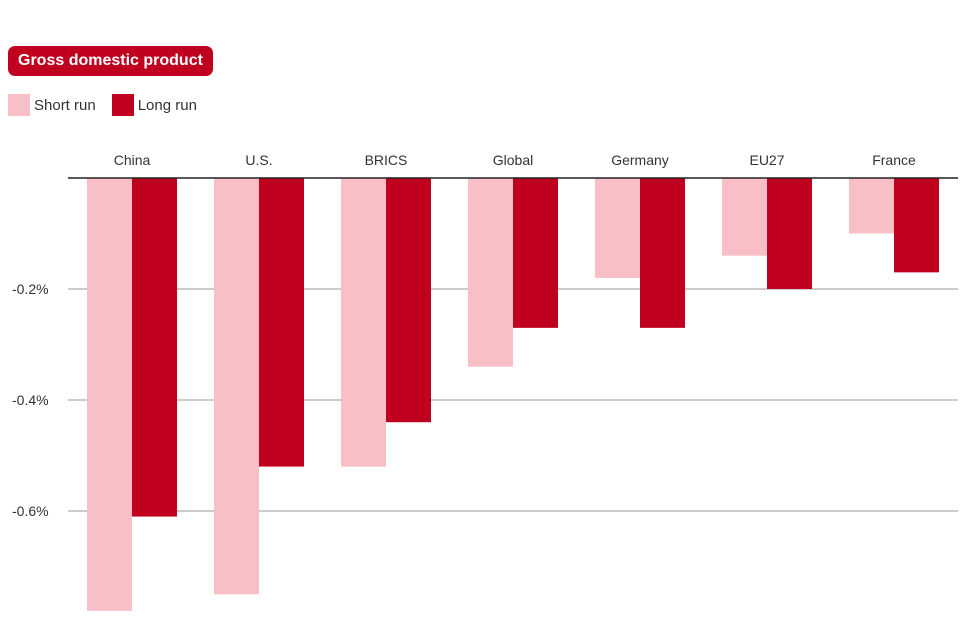 The image size is (964, 630). I want to click on legend-item-long-run: Long run, so click(154, 105).